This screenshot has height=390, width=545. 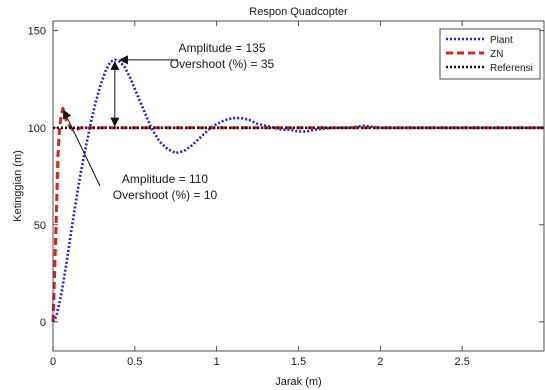 What do you see at coordinates (298, 12) in the screenshot?
I see `chart-title: Respon Quadcopter` at bounding box center [298, 12].